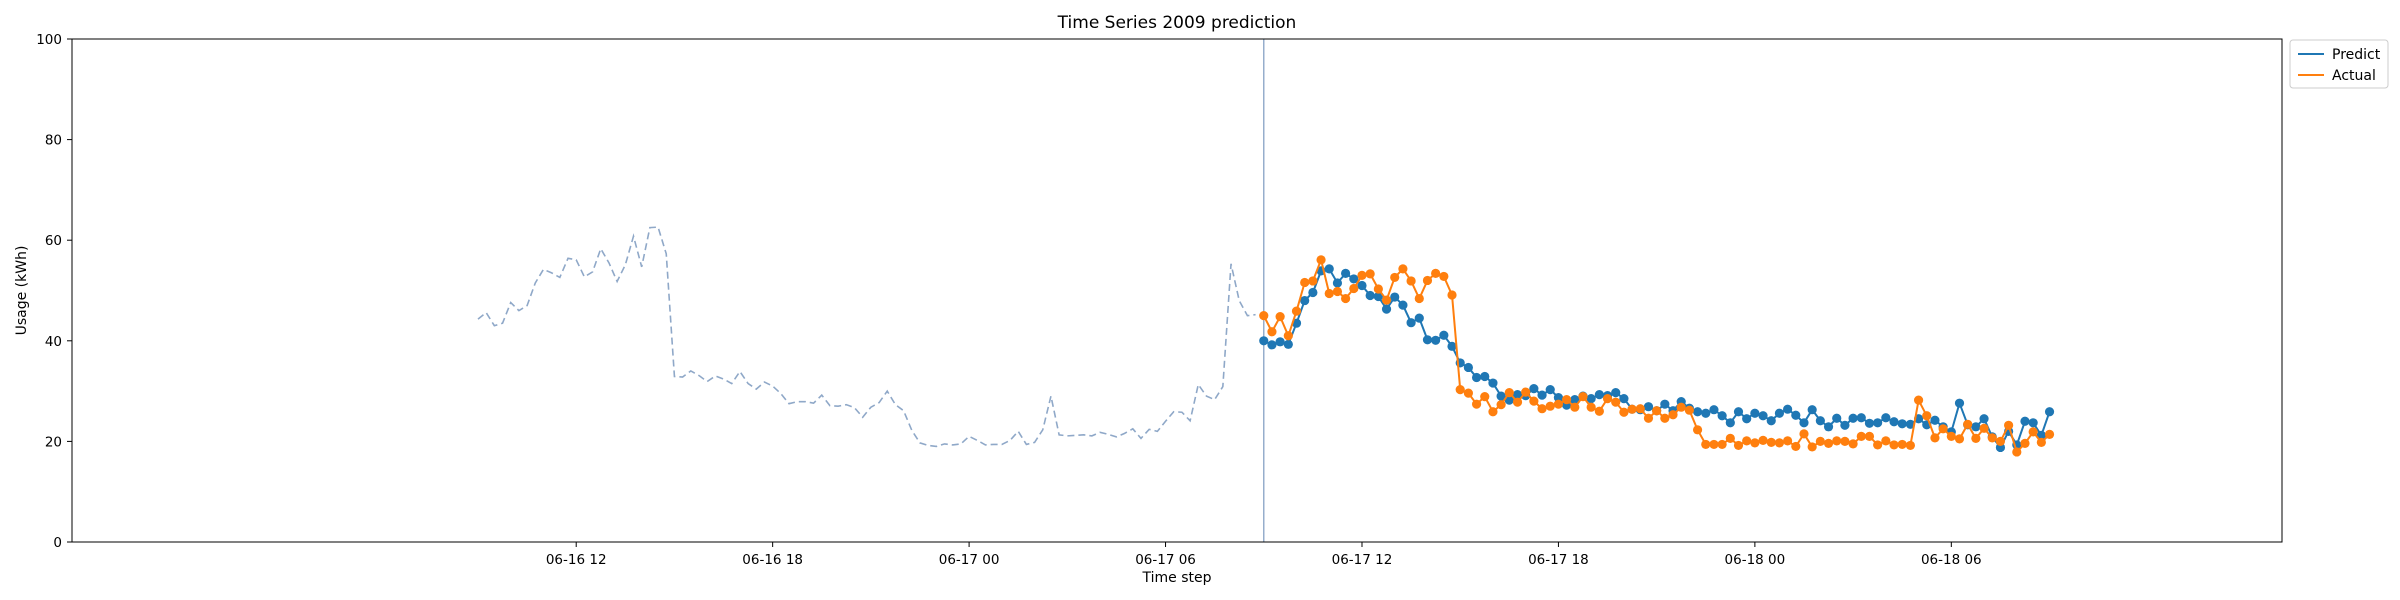 The image size is (2400, 600). What do you see at coordinates (1165, 560) in the screenshot?
I see `x-tick-label: 06-17 06` at bounding box center [1165, 560].